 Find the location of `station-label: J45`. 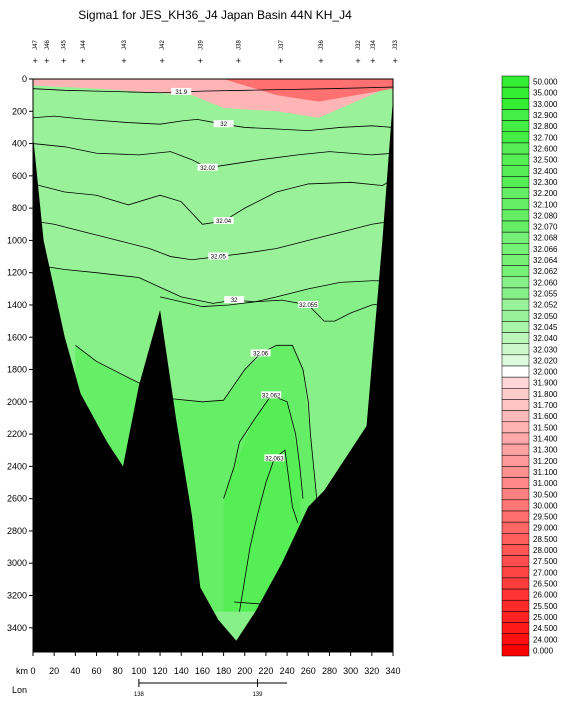

station-label: J45 is located at coordinates (65, 45).